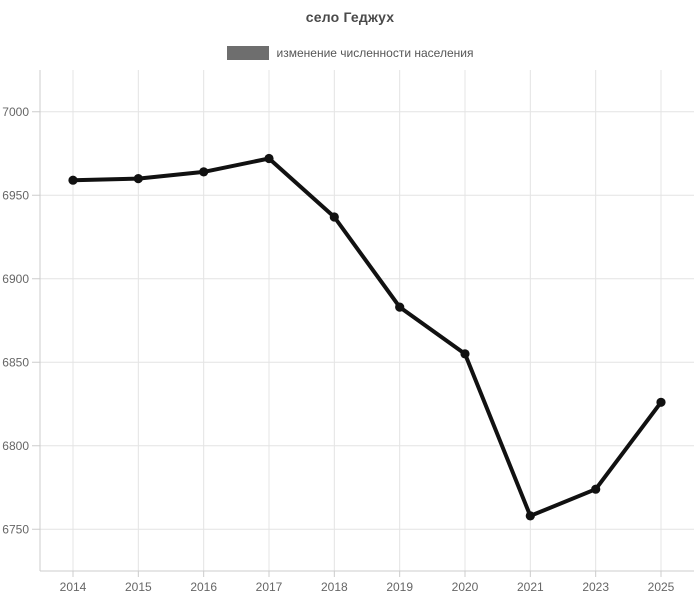 The width and height of the screenshot is (700, 600). I want to click on y-tick-label: 7000, so click(15, 112).